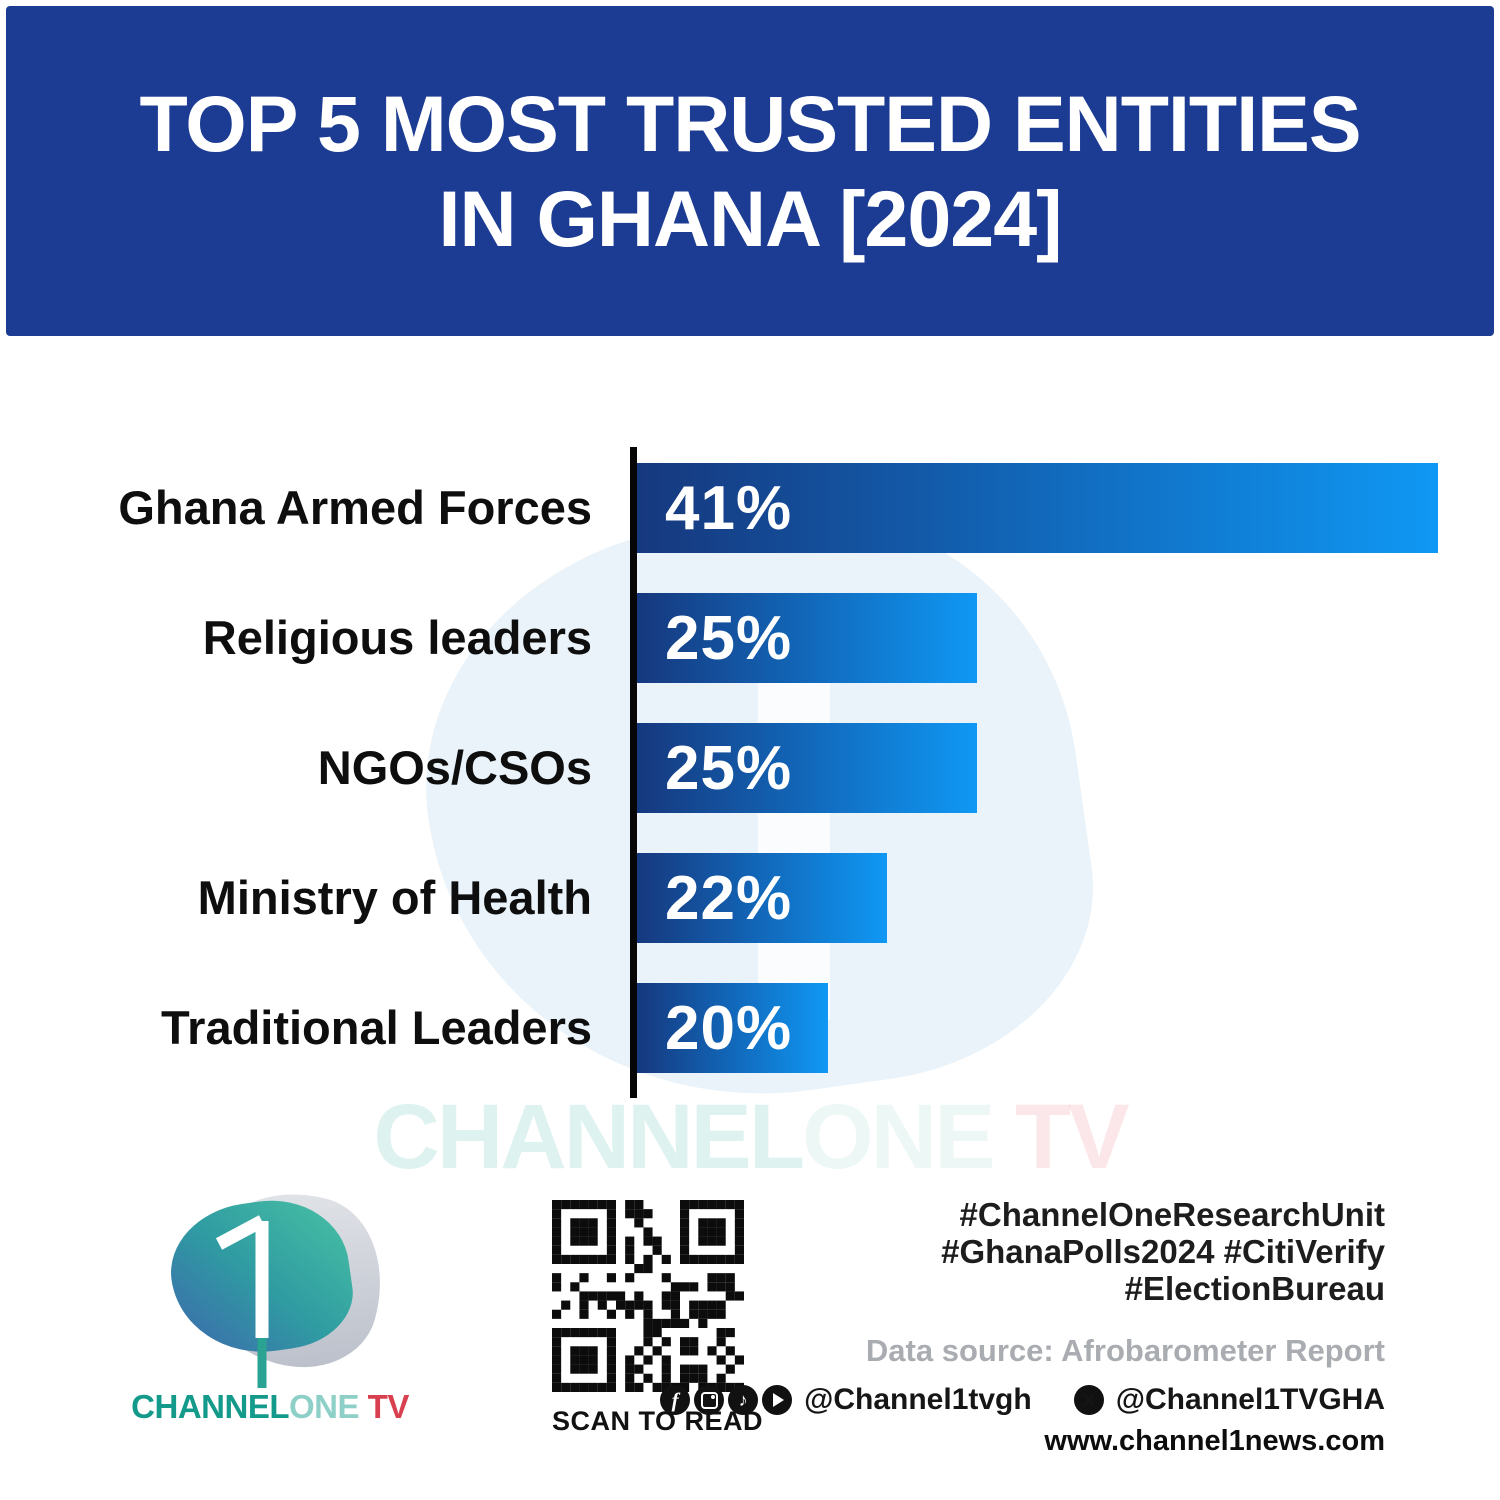 Image resolution: width=1500 pixels, height=1500 pixels. What do you see at coordinates (648, 1296) in the screenshot?
I see `qr-code-icon` at bounding box center [648, 1296].